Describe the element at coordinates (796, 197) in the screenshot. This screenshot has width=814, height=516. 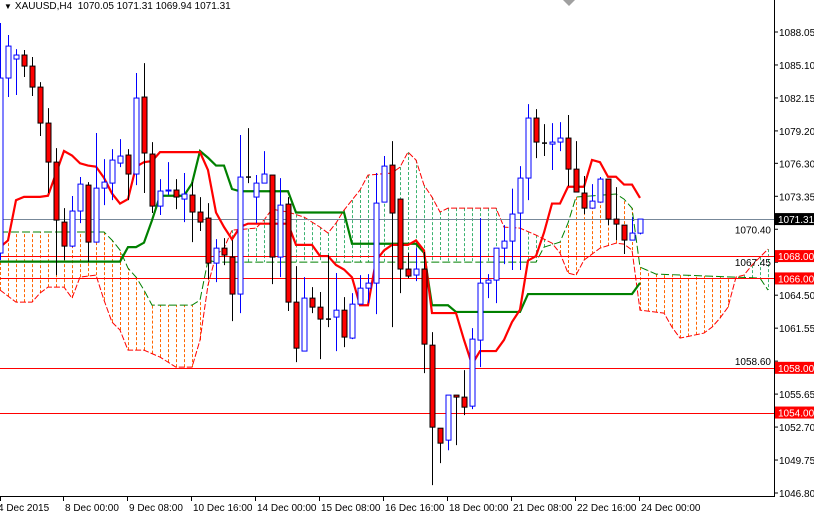
I see `price-tick-label: 1073.35` at that location.